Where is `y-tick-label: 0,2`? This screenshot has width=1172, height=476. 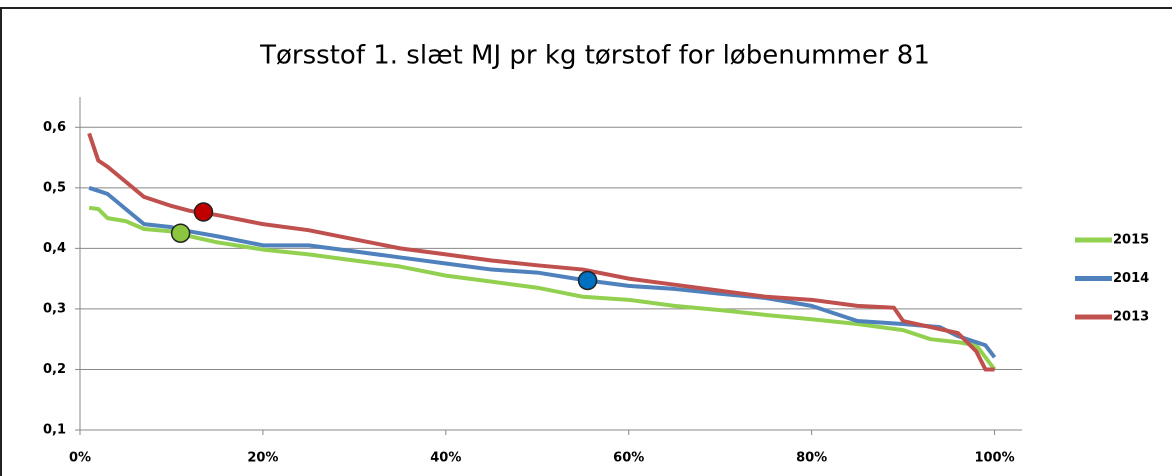 y-tick-label: 0,2 is located at coordinates (54, 369).